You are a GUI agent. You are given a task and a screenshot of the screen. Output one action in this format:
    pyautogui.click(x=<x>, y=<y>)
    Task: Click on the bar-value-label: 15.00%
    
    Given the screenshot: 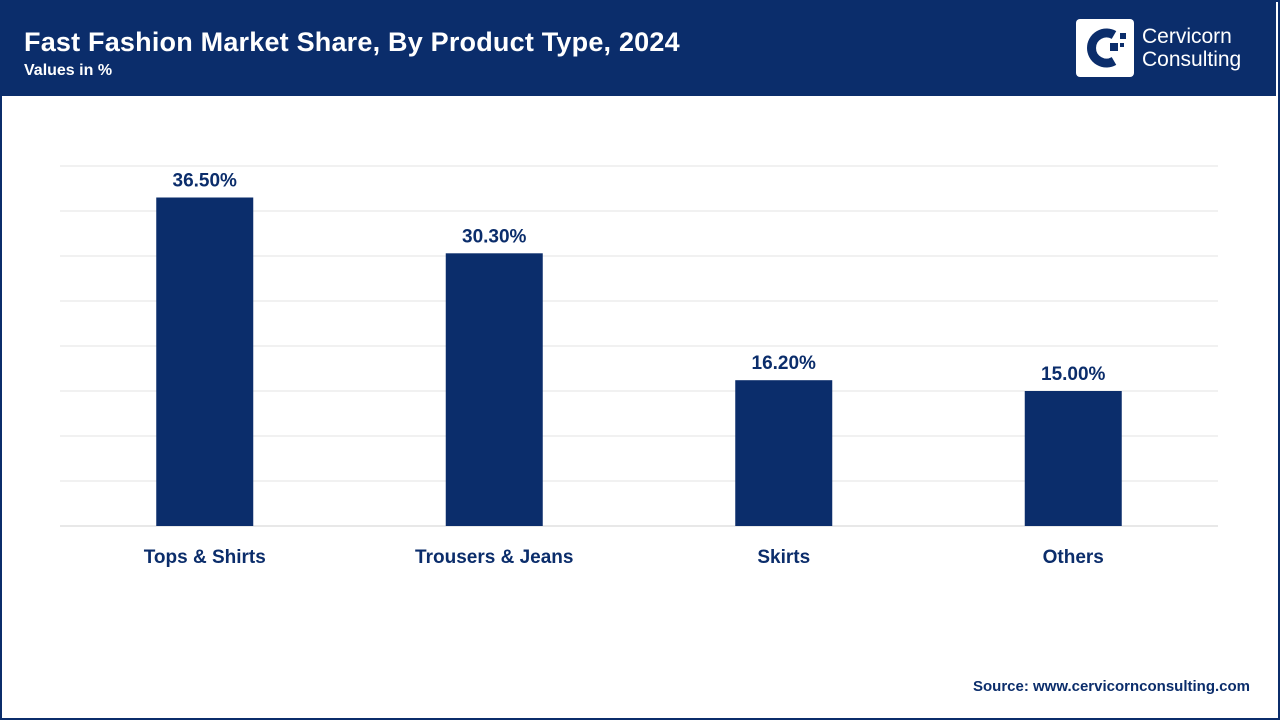 What is the action you would take?
    pyautogui.click(x=1073, y=374)
    